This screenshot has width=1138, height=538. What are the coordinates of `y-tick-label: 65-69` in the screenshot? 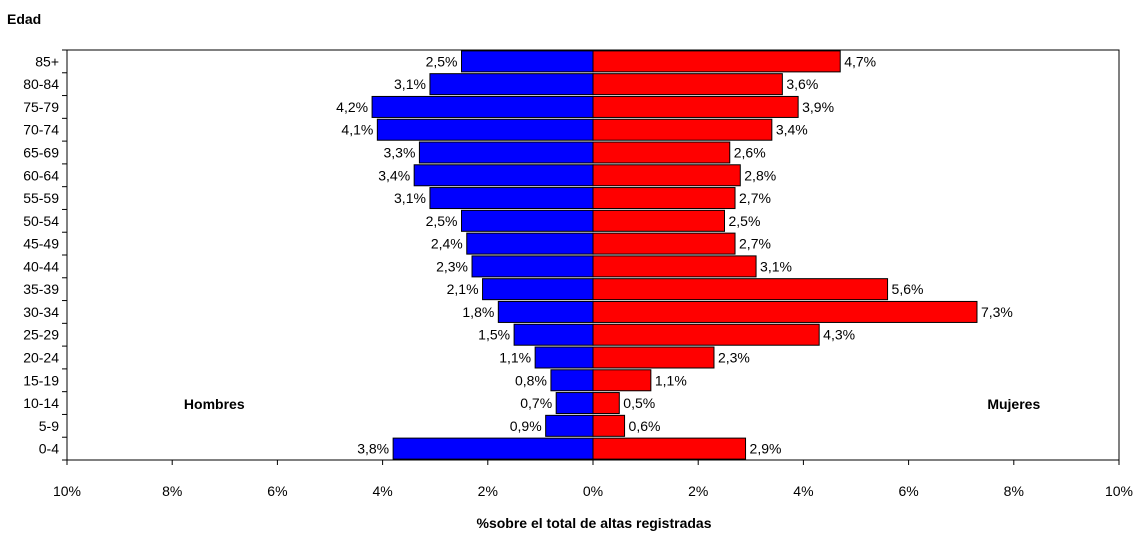 It's located at (41, 153).